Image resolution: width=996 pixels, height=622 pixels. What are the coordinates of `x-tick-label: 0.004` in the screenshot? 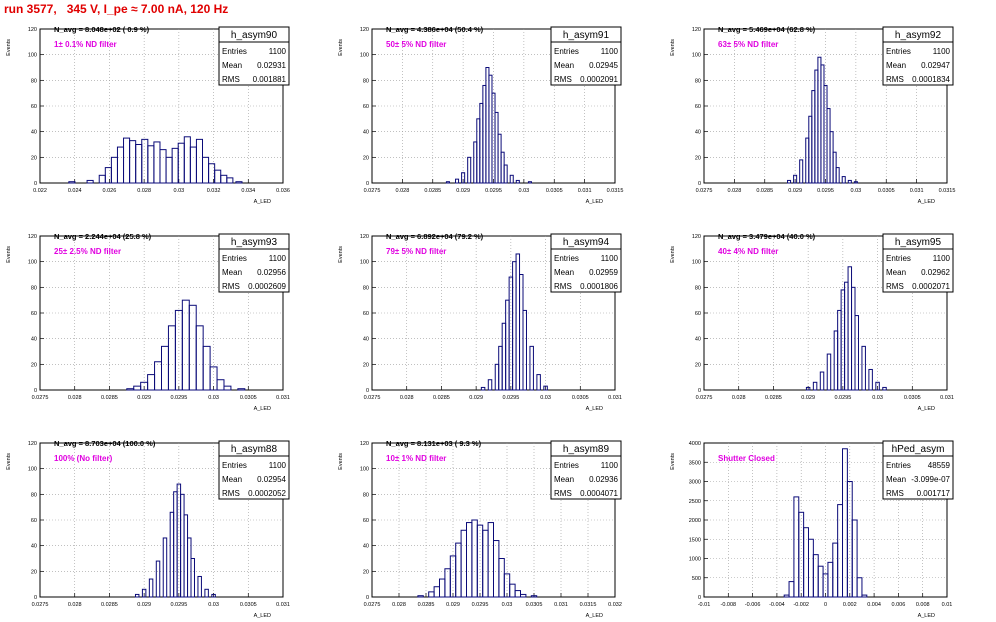 It's located at (874, 605).